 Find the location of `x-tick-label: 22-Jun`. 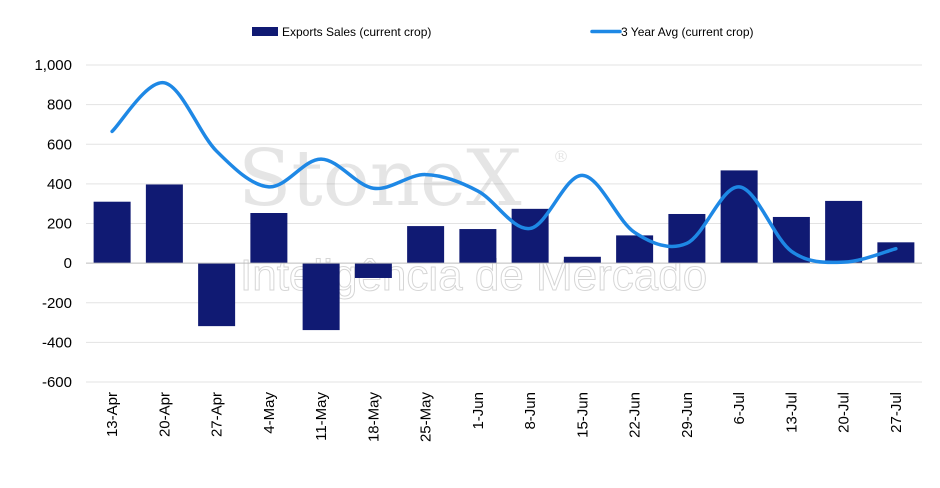

x-tick-label: 22-Jun is located at coordinates (635, 415).